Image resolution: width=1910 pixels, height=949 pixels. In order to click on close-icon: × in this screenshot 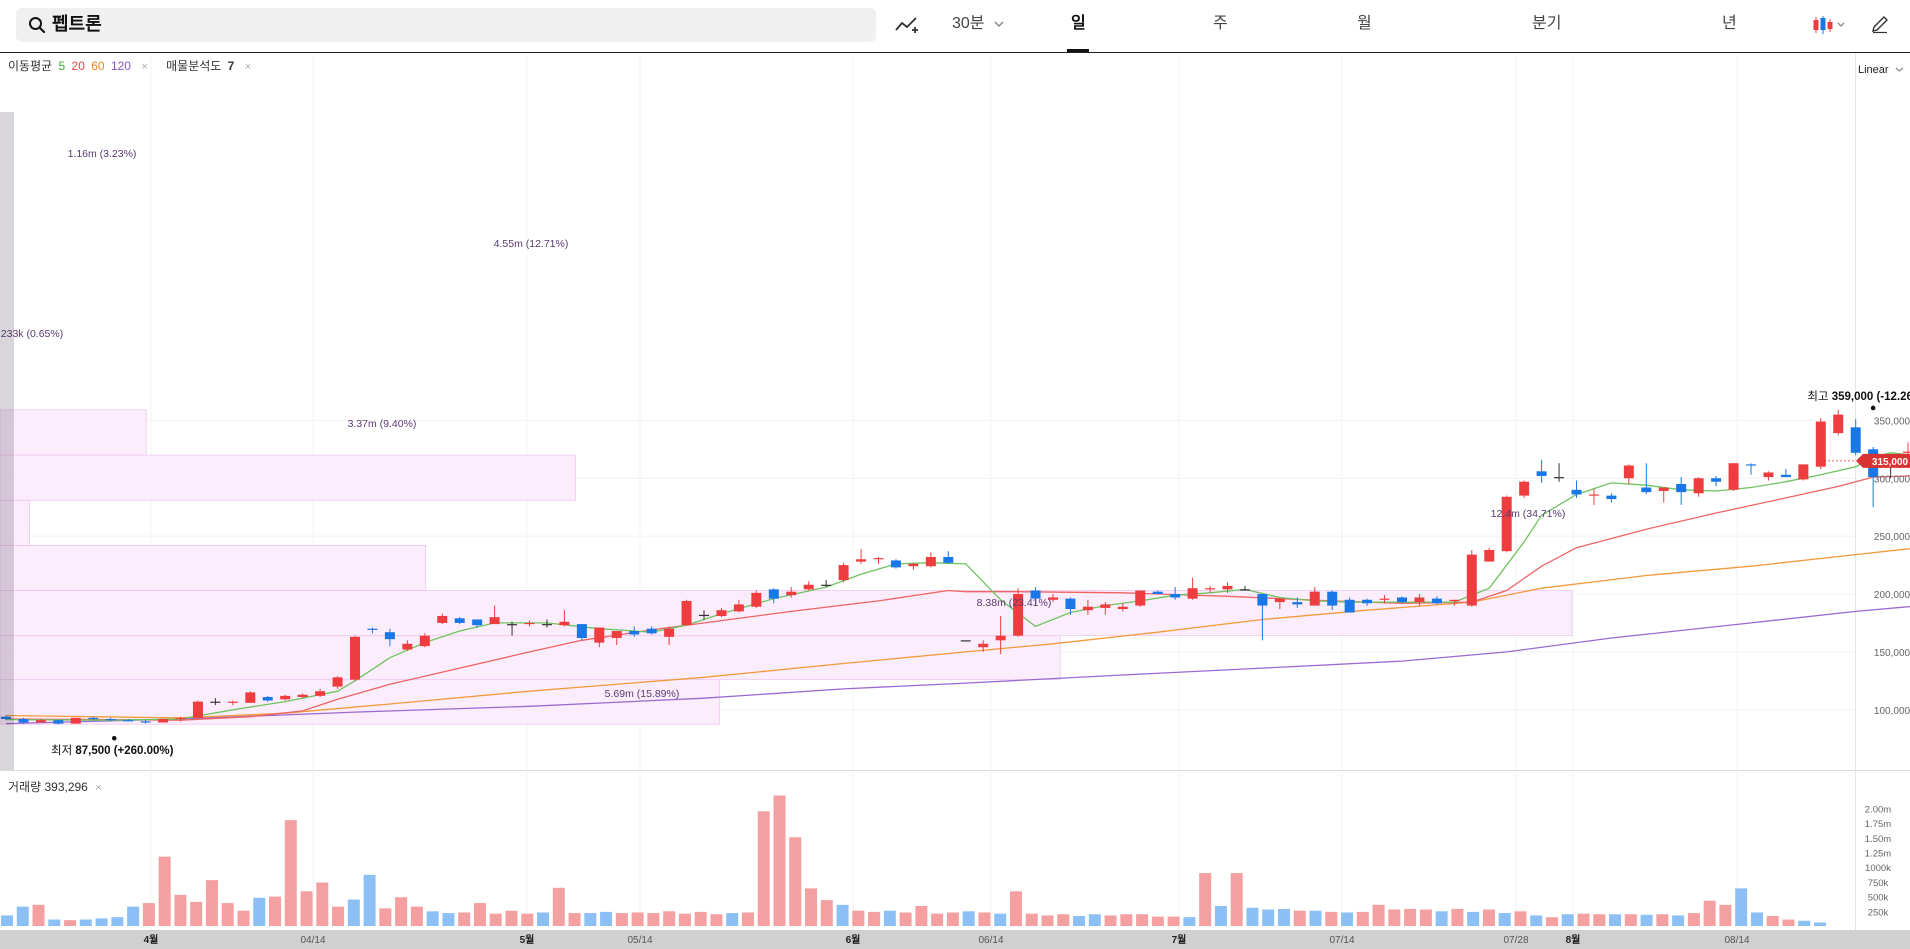, I will do `click(144, 67)`.